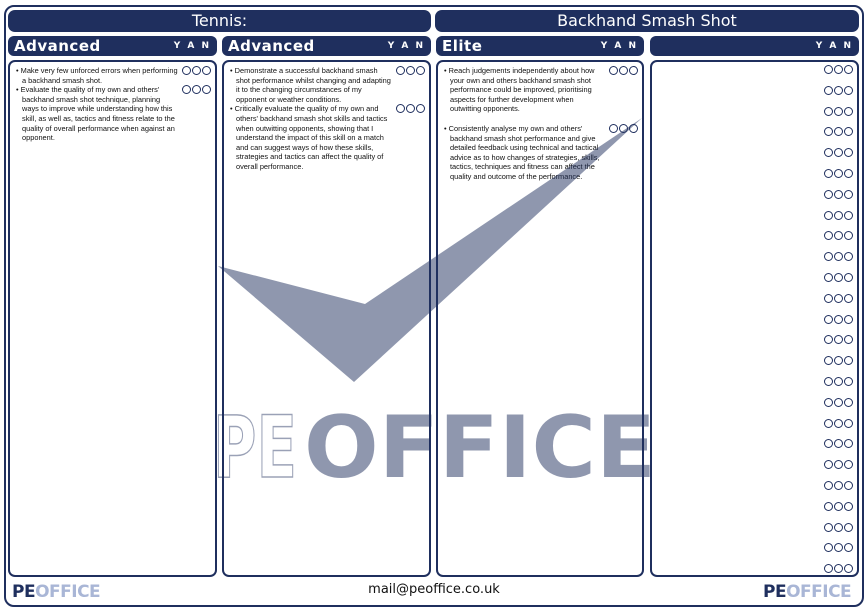 Image resolution: width=868 pixels, height=615 pixels. What do you see at coordinates (192, 46) in the screenshot?
I see `yan-label: Y A N` at bounding box center [192, 46].